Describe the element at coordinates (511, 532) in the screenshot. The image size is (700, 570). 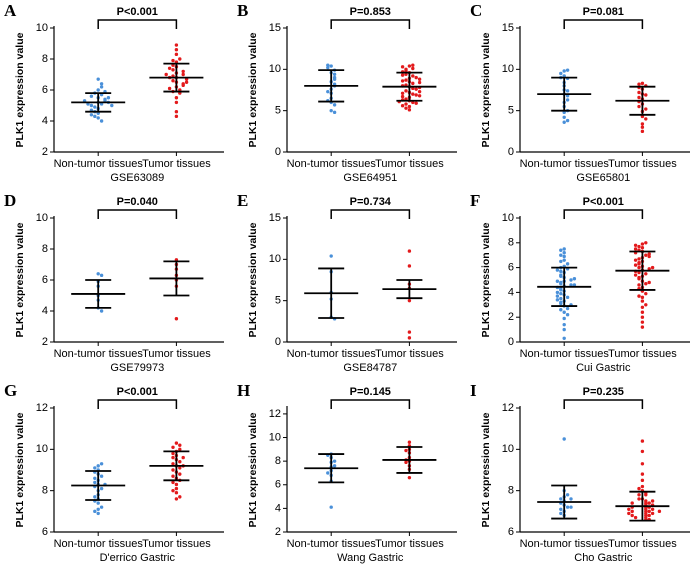
I see `y-tick-label: 6` at that location.